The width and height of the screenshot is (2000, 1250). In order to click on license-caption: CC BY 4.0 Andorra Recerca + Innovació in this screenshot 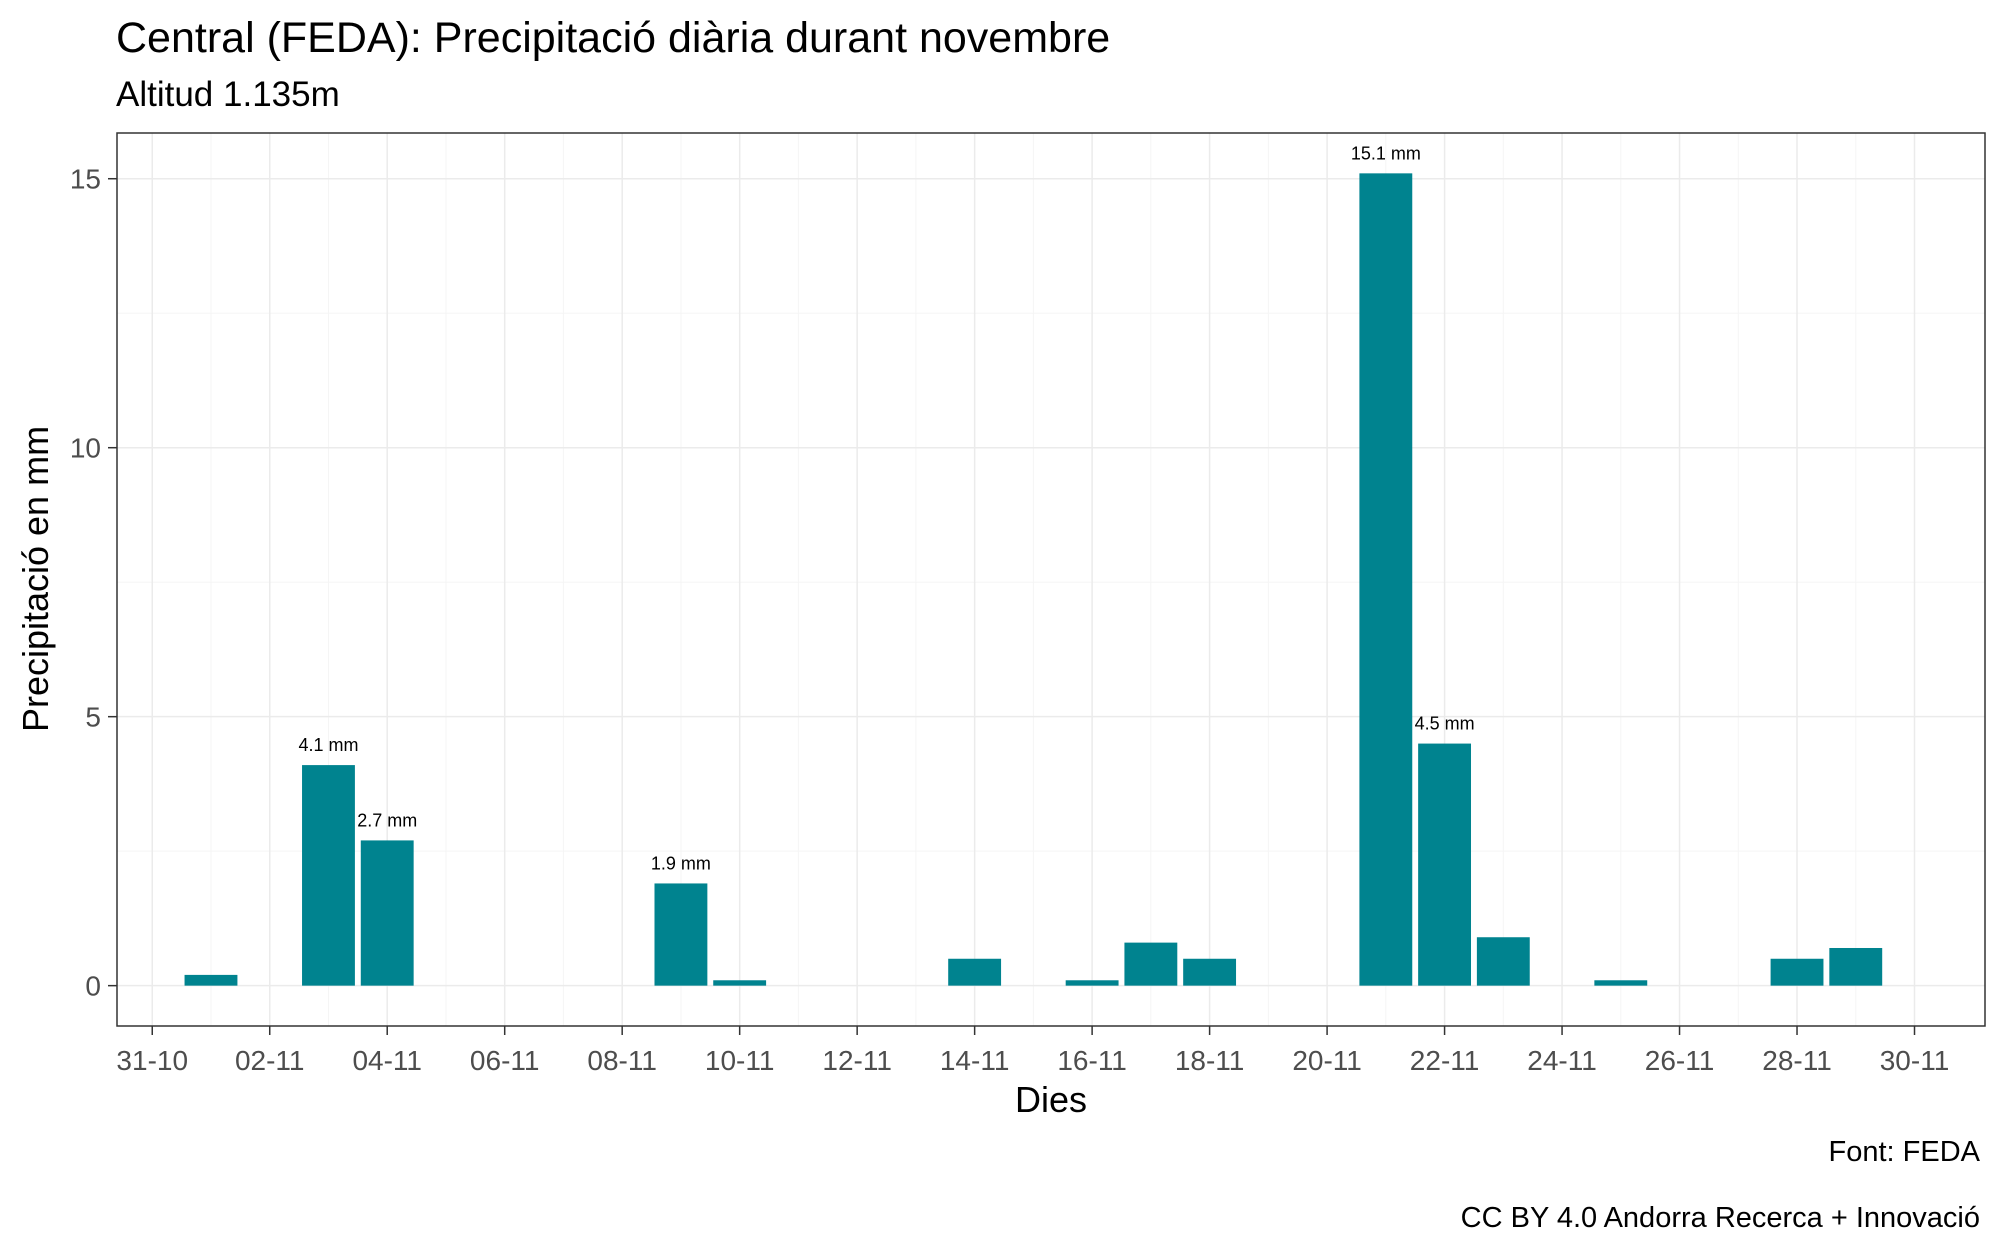, I will do `click(1720, 1218)`.